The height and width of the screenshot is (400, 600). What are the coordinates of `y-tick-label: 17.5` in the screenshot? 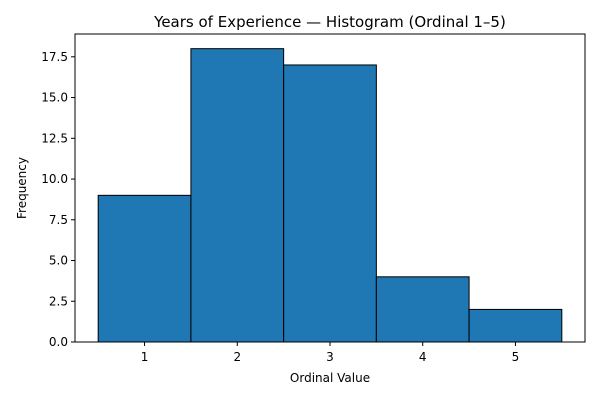 It's located at (54, 57).